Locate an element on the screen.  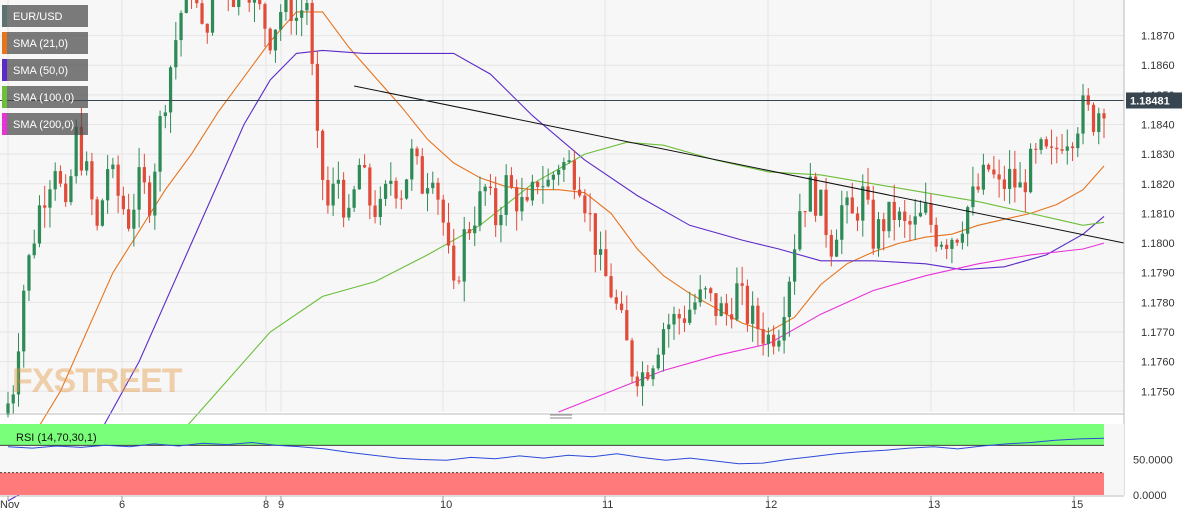
rsi-pane: 50.0000 0.0000 is located at coordinates (586, 463).